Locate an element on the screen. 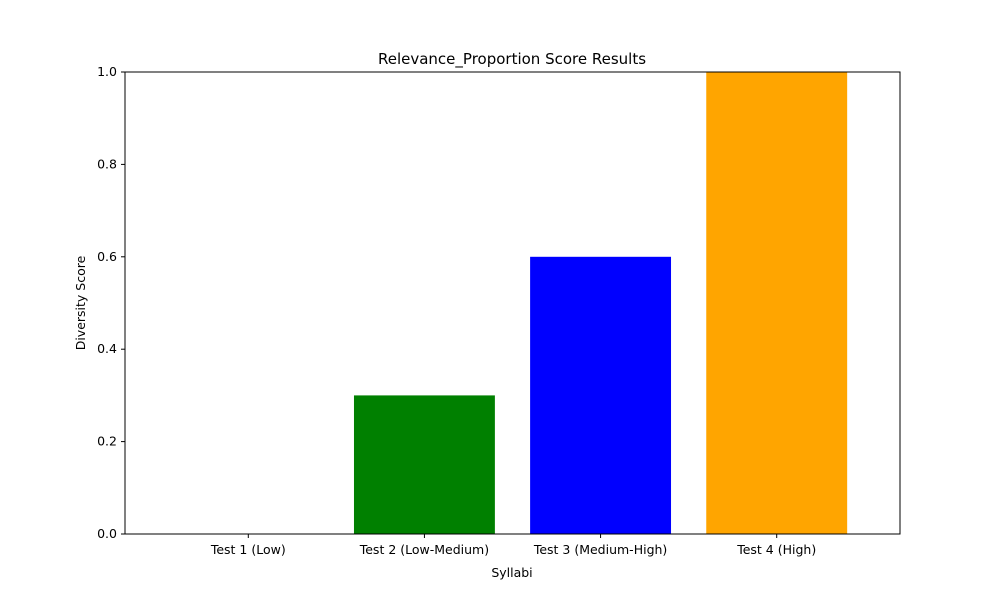 Image resolution: width=1000 pixels, height=600 pixels. y-tick-label: 0.6 is located at coordinates (107, 256).